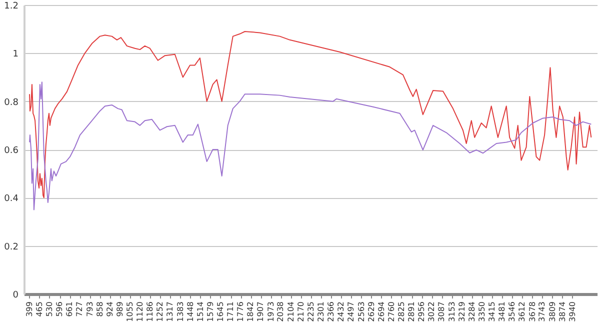 The width and height of the screenshot is (598, 324). Describe the element at coordinates (572, 312) in the screenshot. I see `x-tick-label: 3940` at that location.